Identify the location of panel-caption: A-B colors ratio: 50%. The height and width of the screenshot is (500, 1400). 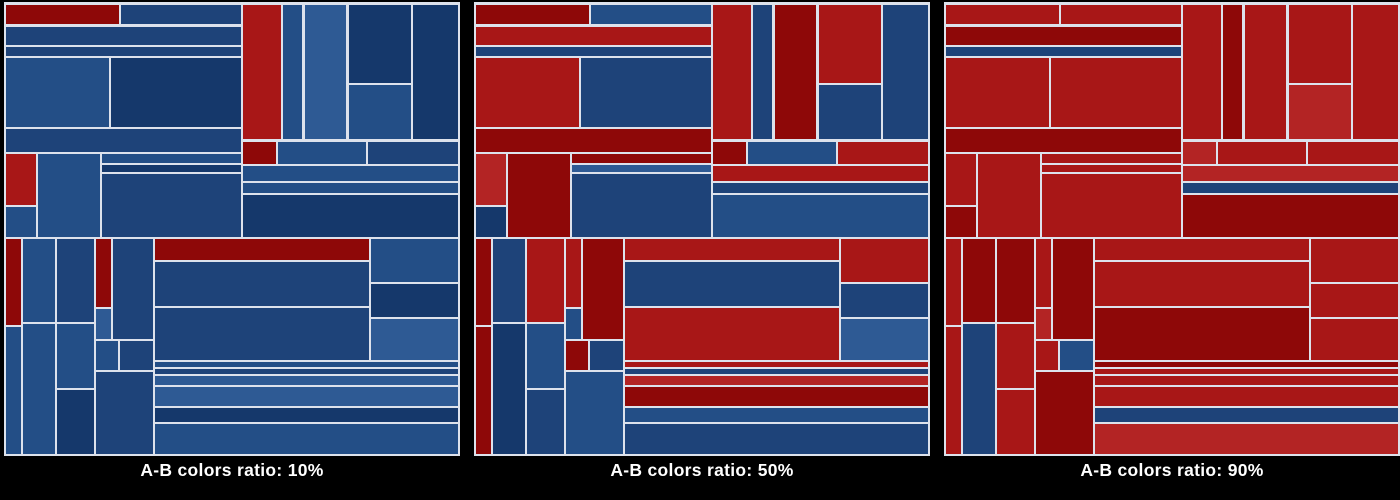
(702, 470).